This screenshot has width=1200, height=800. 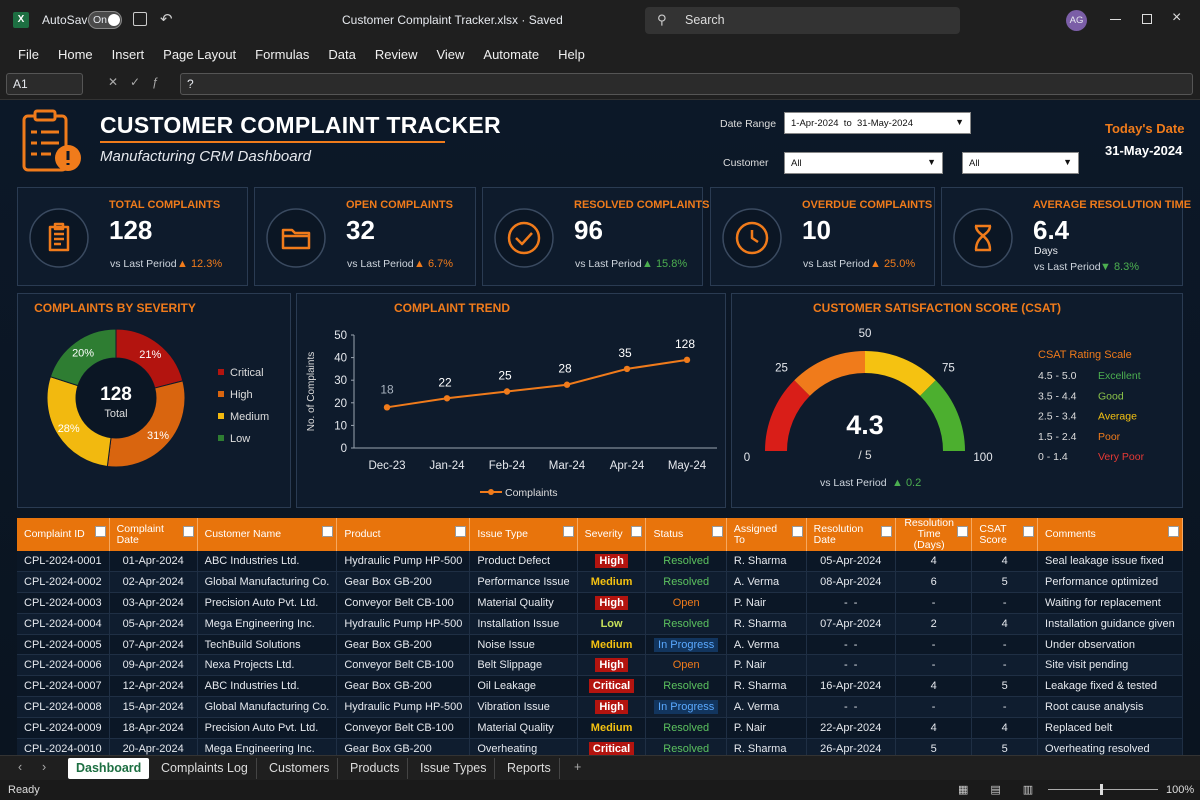 I want to click on table-cell: P. Nair, so click(x=766, y=728).